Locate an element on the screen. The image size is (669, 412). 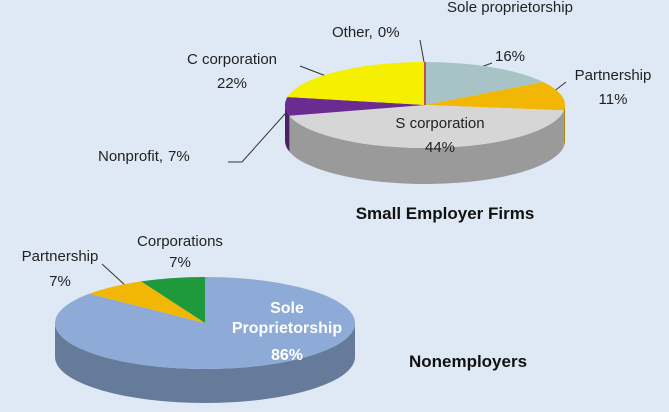
category-label: C corporation is located at coordinates (232, 59).